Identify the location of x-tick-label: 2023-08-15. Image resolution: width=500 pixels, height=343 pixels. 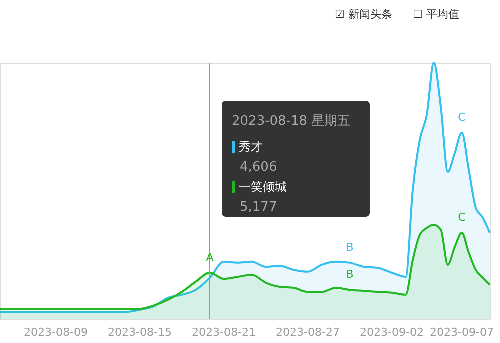
(140, 332).